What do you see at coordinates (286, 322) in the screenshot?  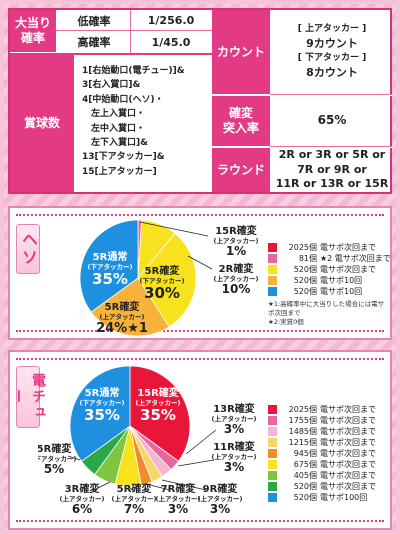 I see `note-line: ★2:実質0個` at bounding box center [286, 322].